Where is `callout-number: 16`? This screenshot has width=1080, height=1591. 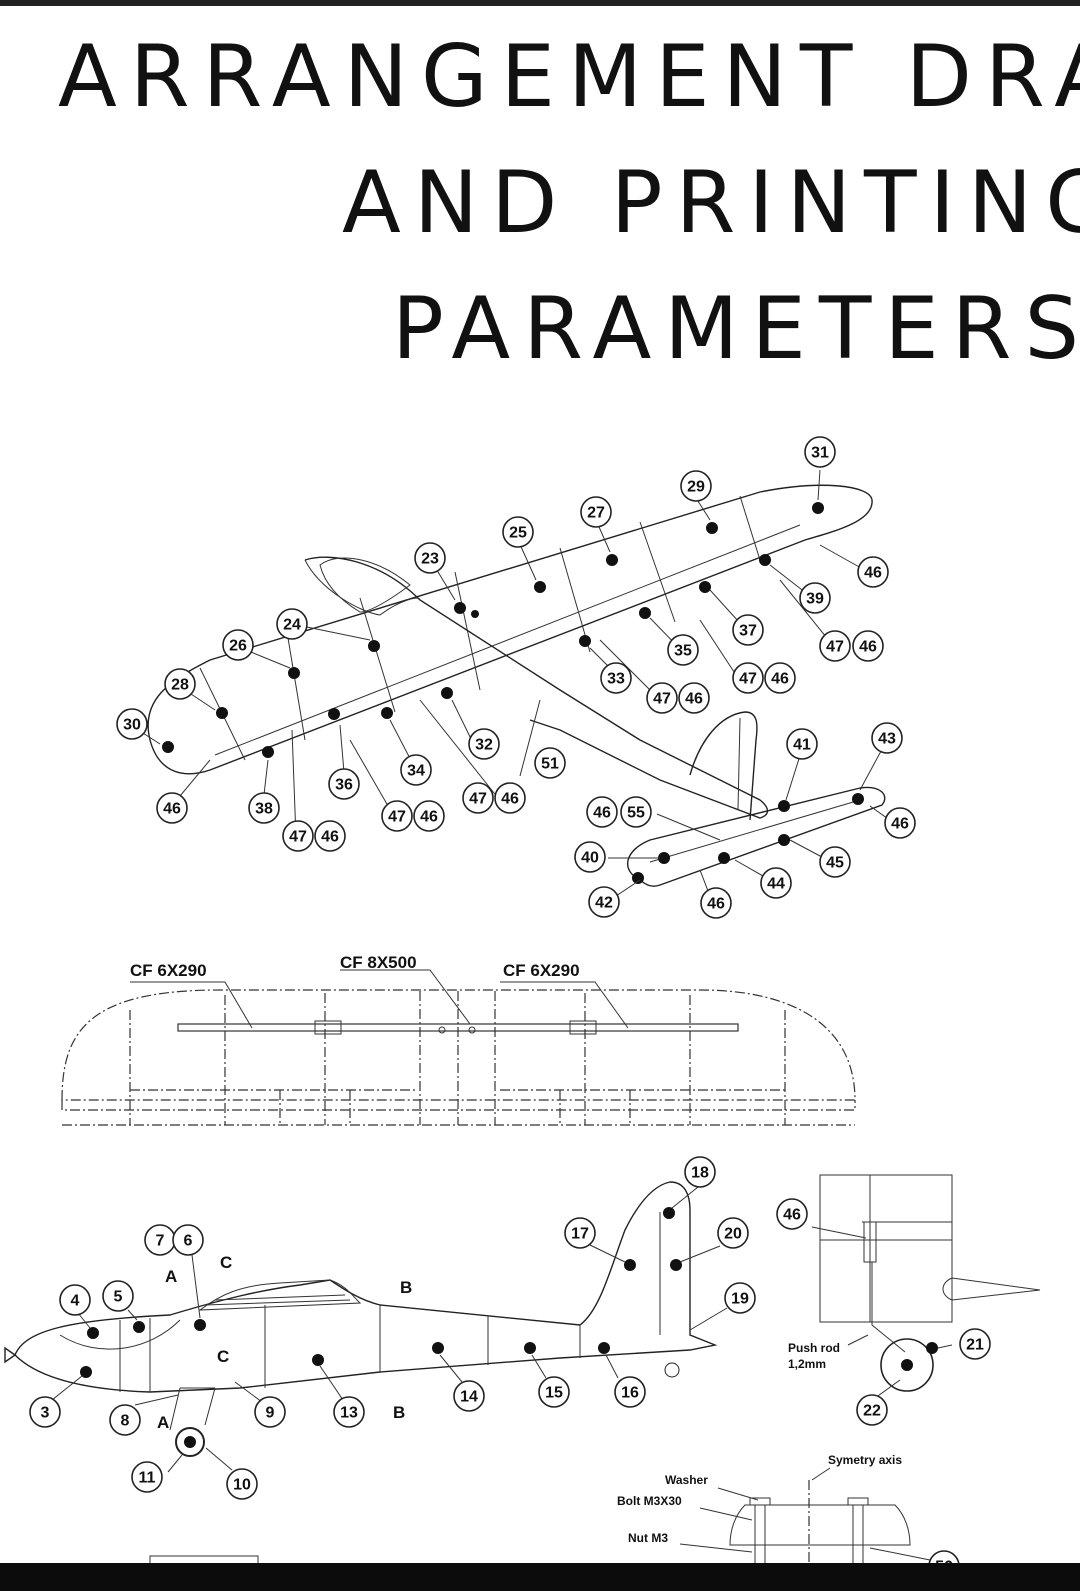
callout-number: 16 is located at coordinates (630, 1393).